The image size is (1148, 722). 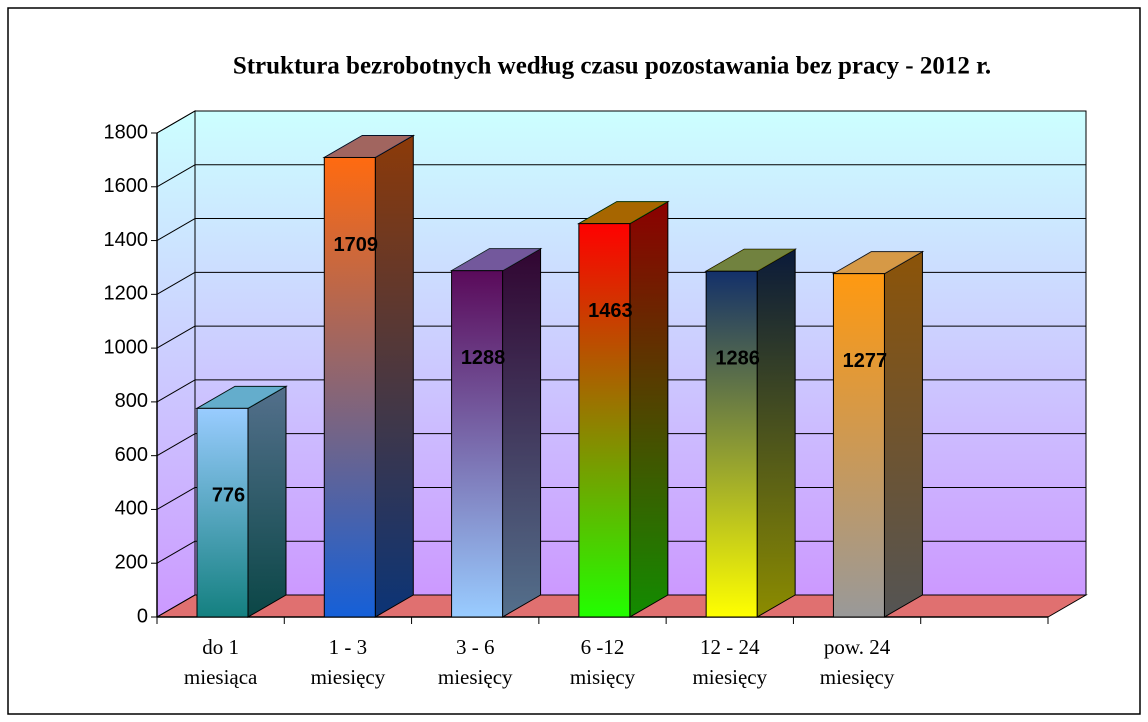 I want to click on y-tick-label: 1800, so click(x=126, y=132).